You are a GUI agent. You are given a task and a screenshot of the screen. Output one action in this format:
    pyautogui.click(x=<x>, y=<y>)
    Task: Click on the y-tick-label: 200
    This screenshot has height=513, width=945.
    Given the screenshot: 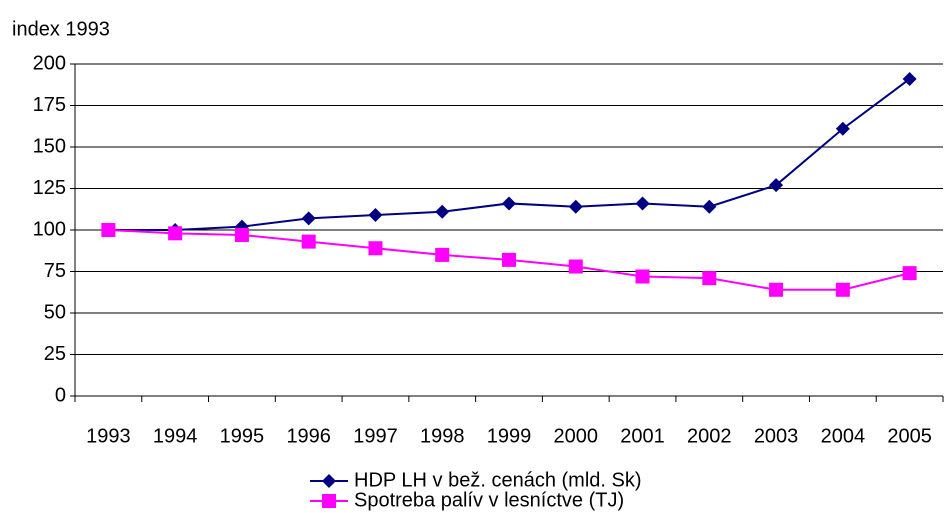 What is the action you would take?
    pyautogui.click(x=49, y=63)
    